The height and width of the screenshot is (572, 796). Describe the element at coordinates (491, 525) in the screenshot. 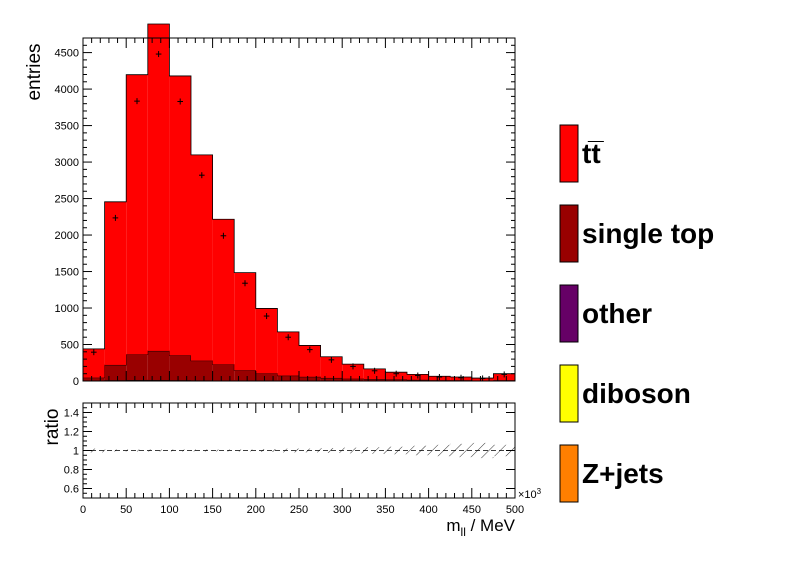

I see `x-axis-label-unit: / MeV` at that location.